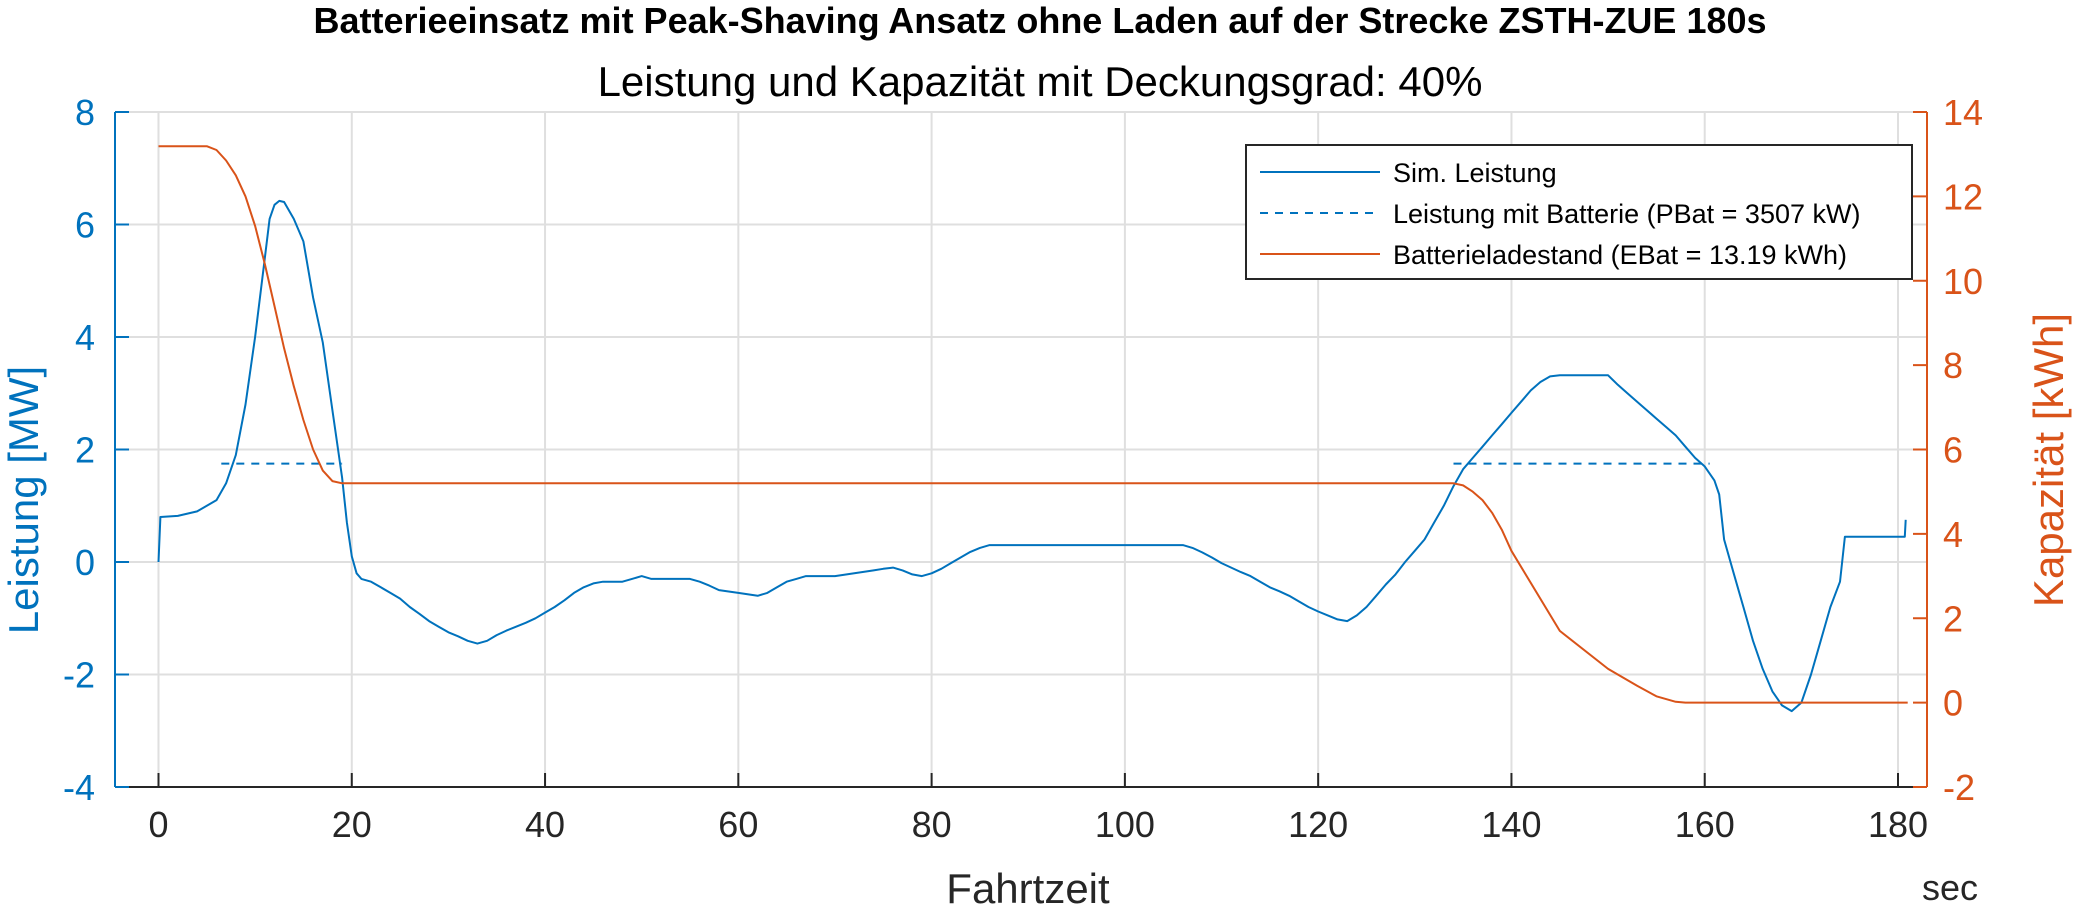 This screenshot has height=910, width=2080. I want to click on y-left-tick-label-2: 2, so click(85, 450).